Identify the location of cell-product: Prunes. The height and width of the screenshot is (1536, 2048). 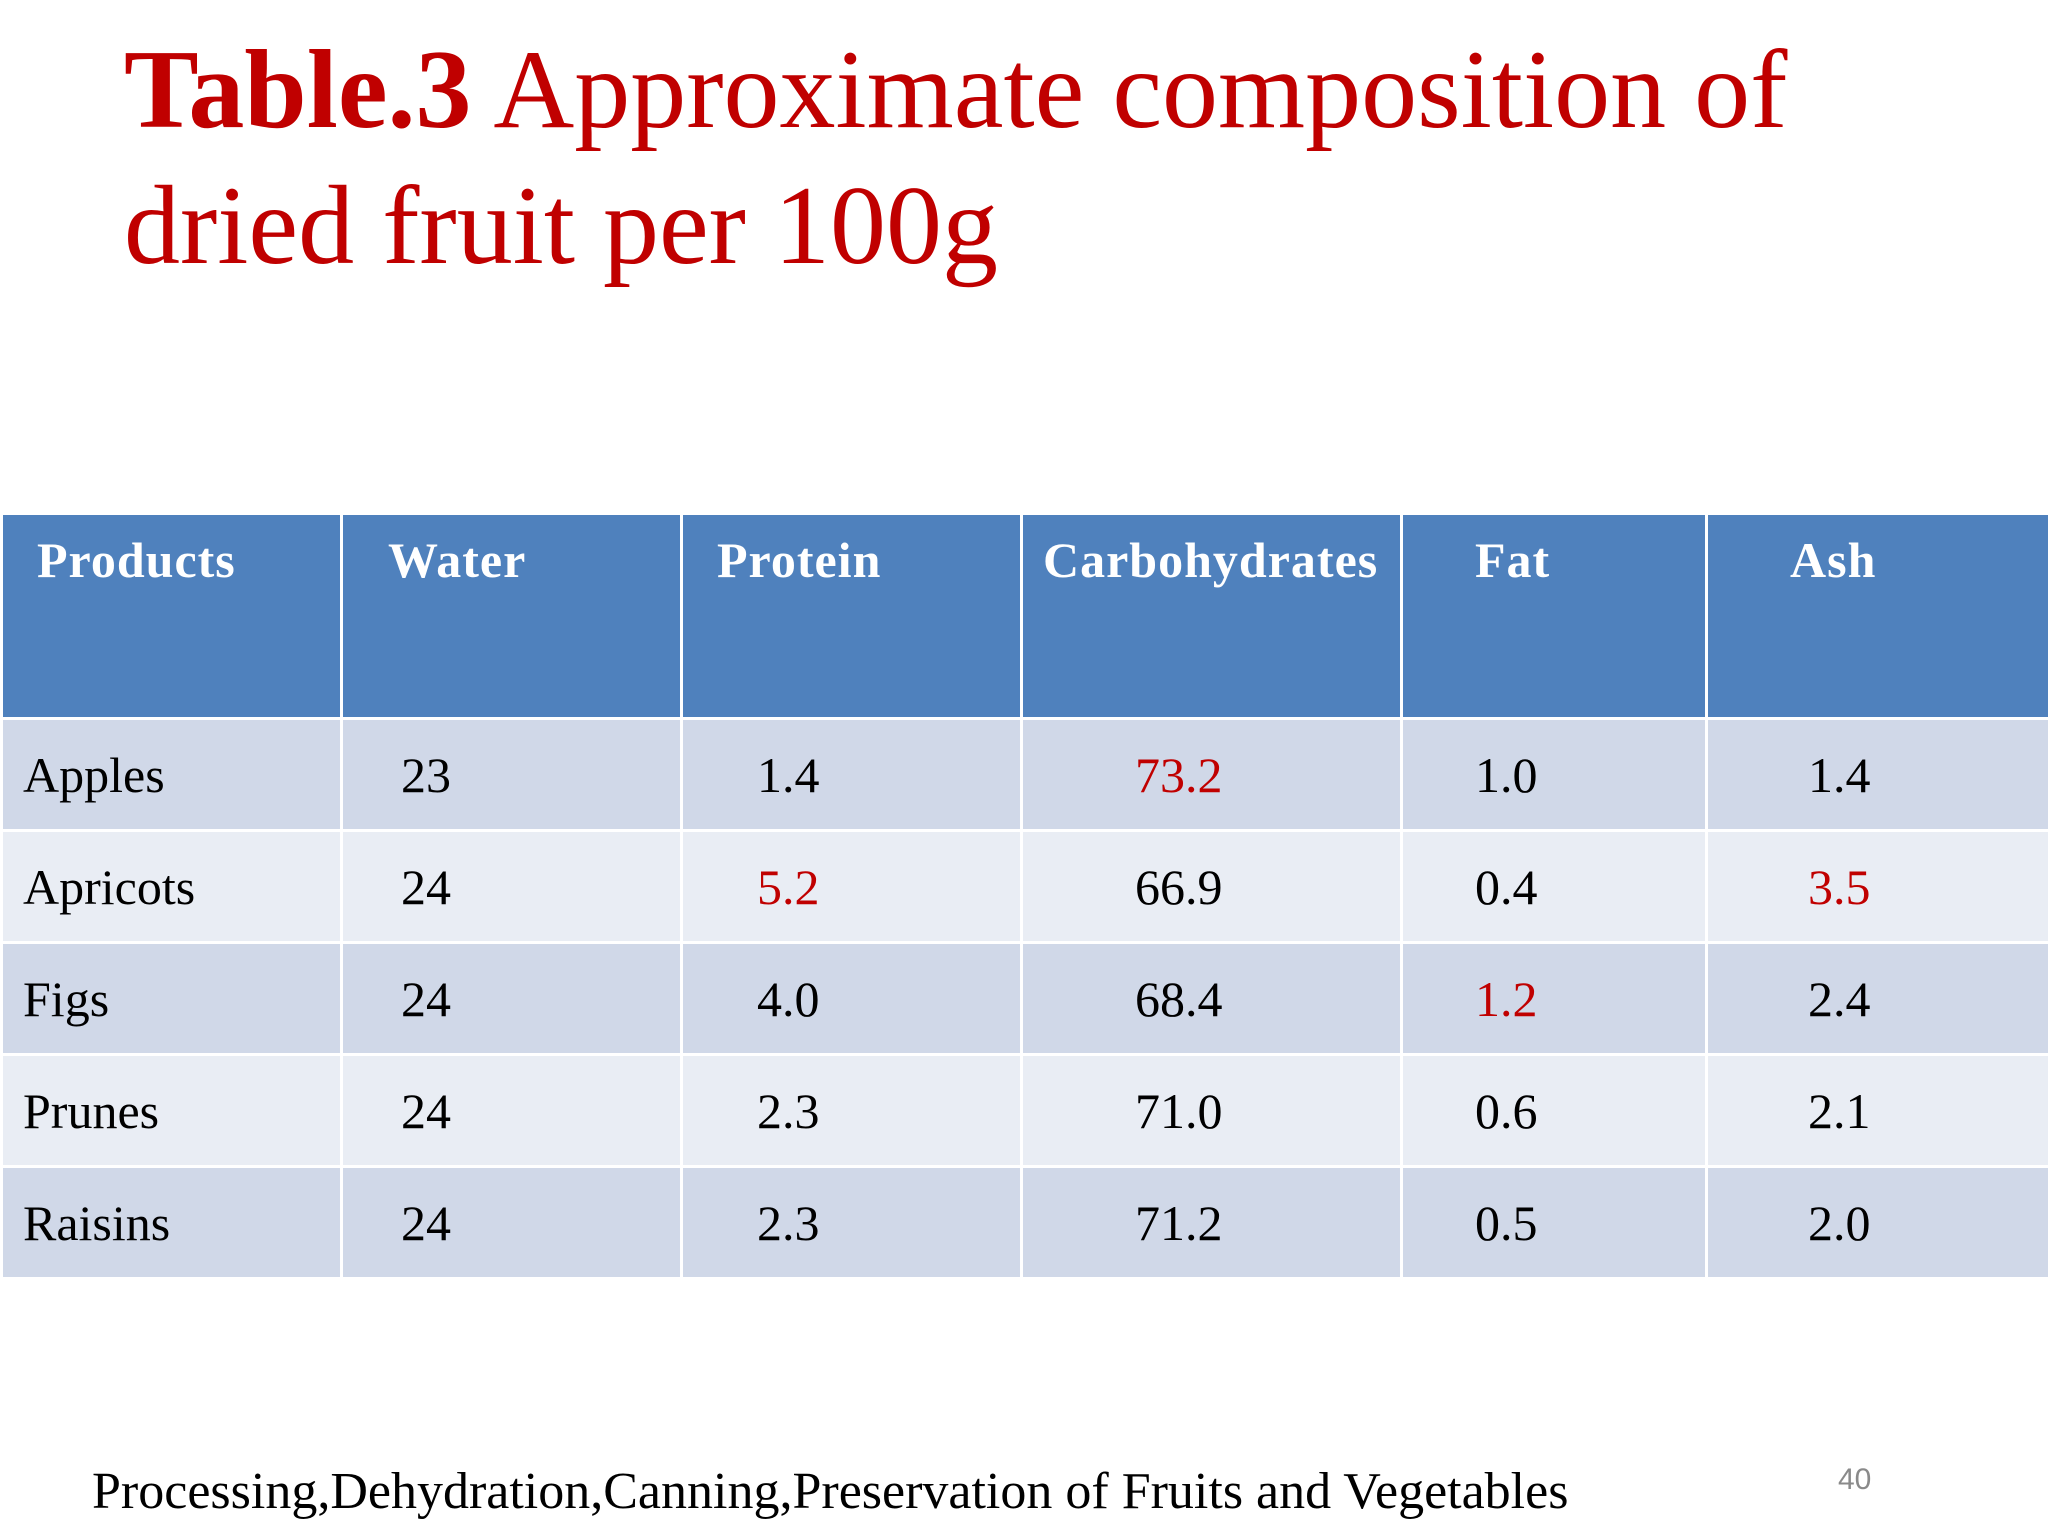
(171, 1110).